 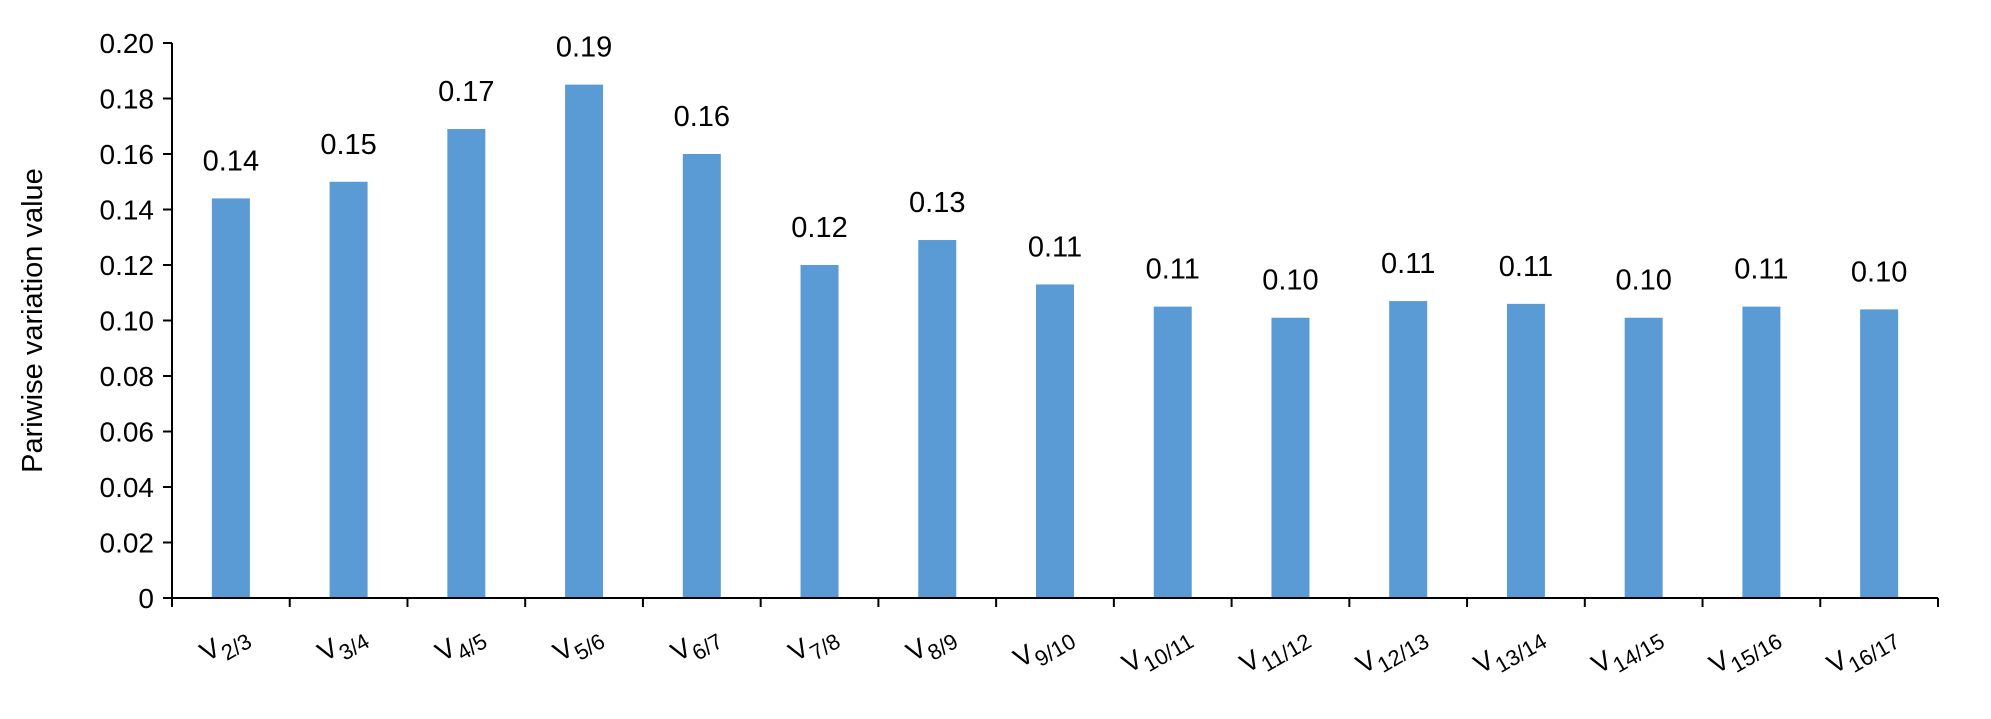 I want to click on bar-data-label: 0.17, so click(x=466, y=92).